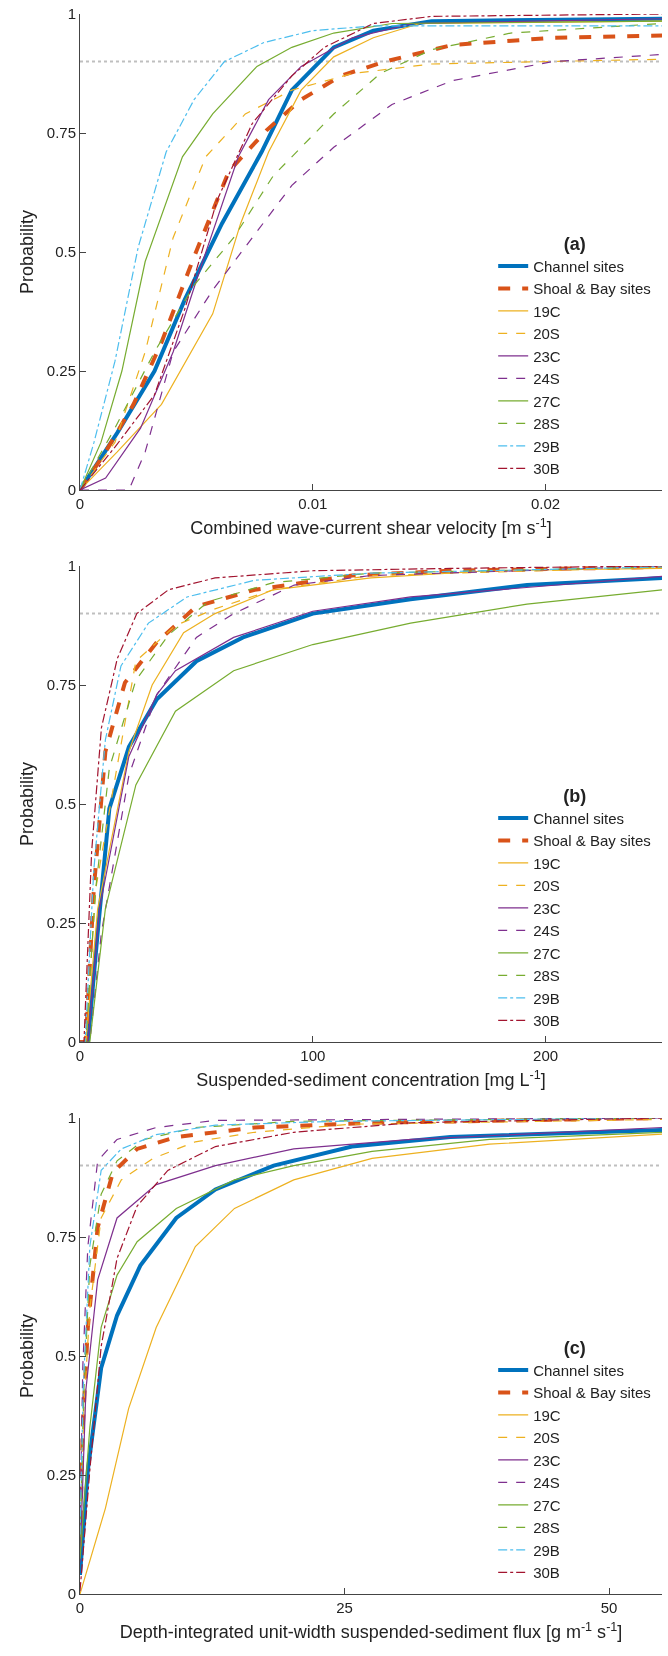 The image size is (668, 1656). Describe the element at coordinates (546, 503) in the screenshot. I see `x-tick-label: 0.02` at that location.